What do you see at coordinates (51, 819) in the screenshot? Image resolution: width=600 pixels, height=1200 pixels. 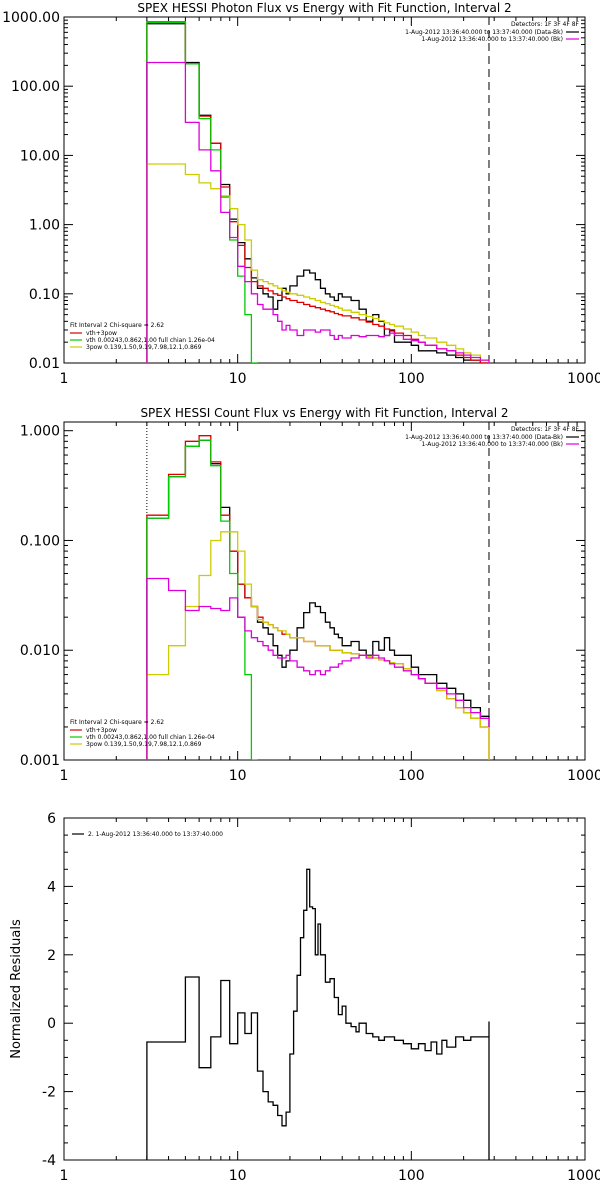 I see `y-tick-label: 6` at bounding box center [51, 819].